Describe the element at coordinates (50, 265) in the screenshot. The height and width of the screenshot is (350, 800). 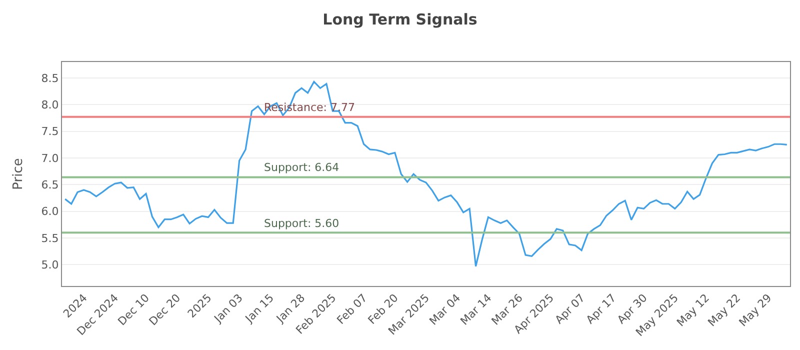
I see `y-tick-label: 5.0` at that location.